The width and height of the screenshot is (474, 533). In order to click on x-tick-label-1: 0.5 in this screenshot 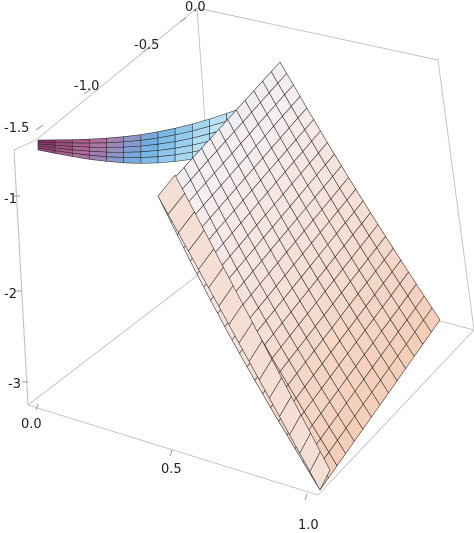, I will do `click(171, 469)`.